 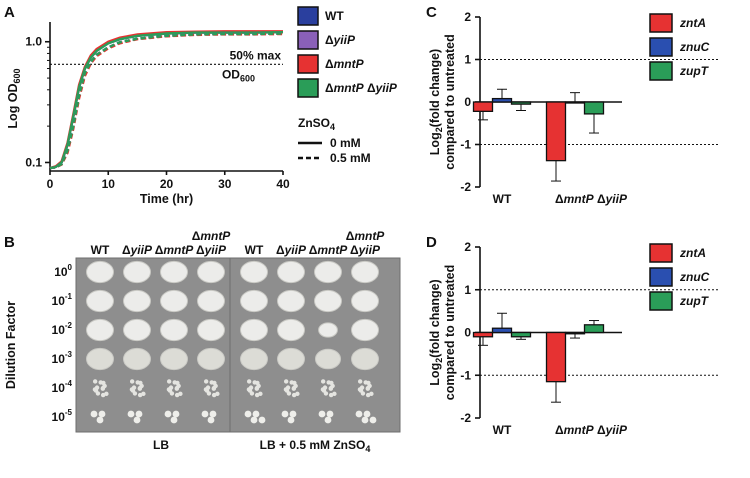 I want to click on y-tick-label: 1.0, so click(x=33, y=42).